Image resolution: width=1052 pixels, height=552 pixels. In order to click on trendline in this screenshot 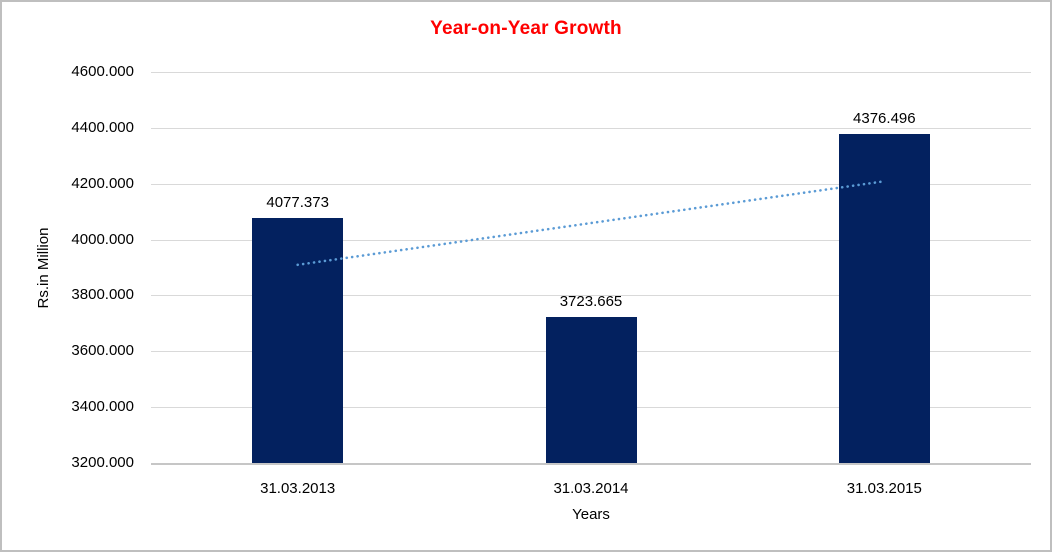, I will do `click(591, 223)`.